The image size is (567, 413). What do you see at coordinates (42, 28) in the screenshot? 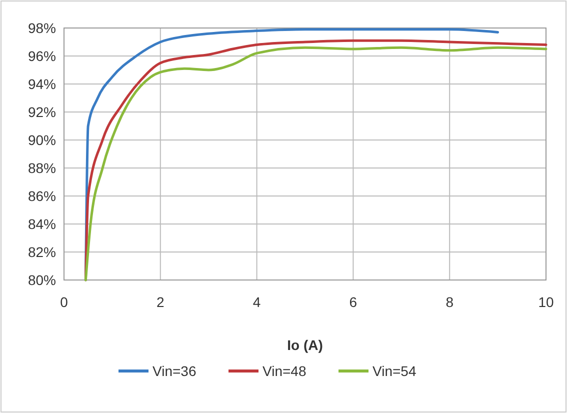
I see `y-tick-label: 98%` at bounding box center [42, 28].